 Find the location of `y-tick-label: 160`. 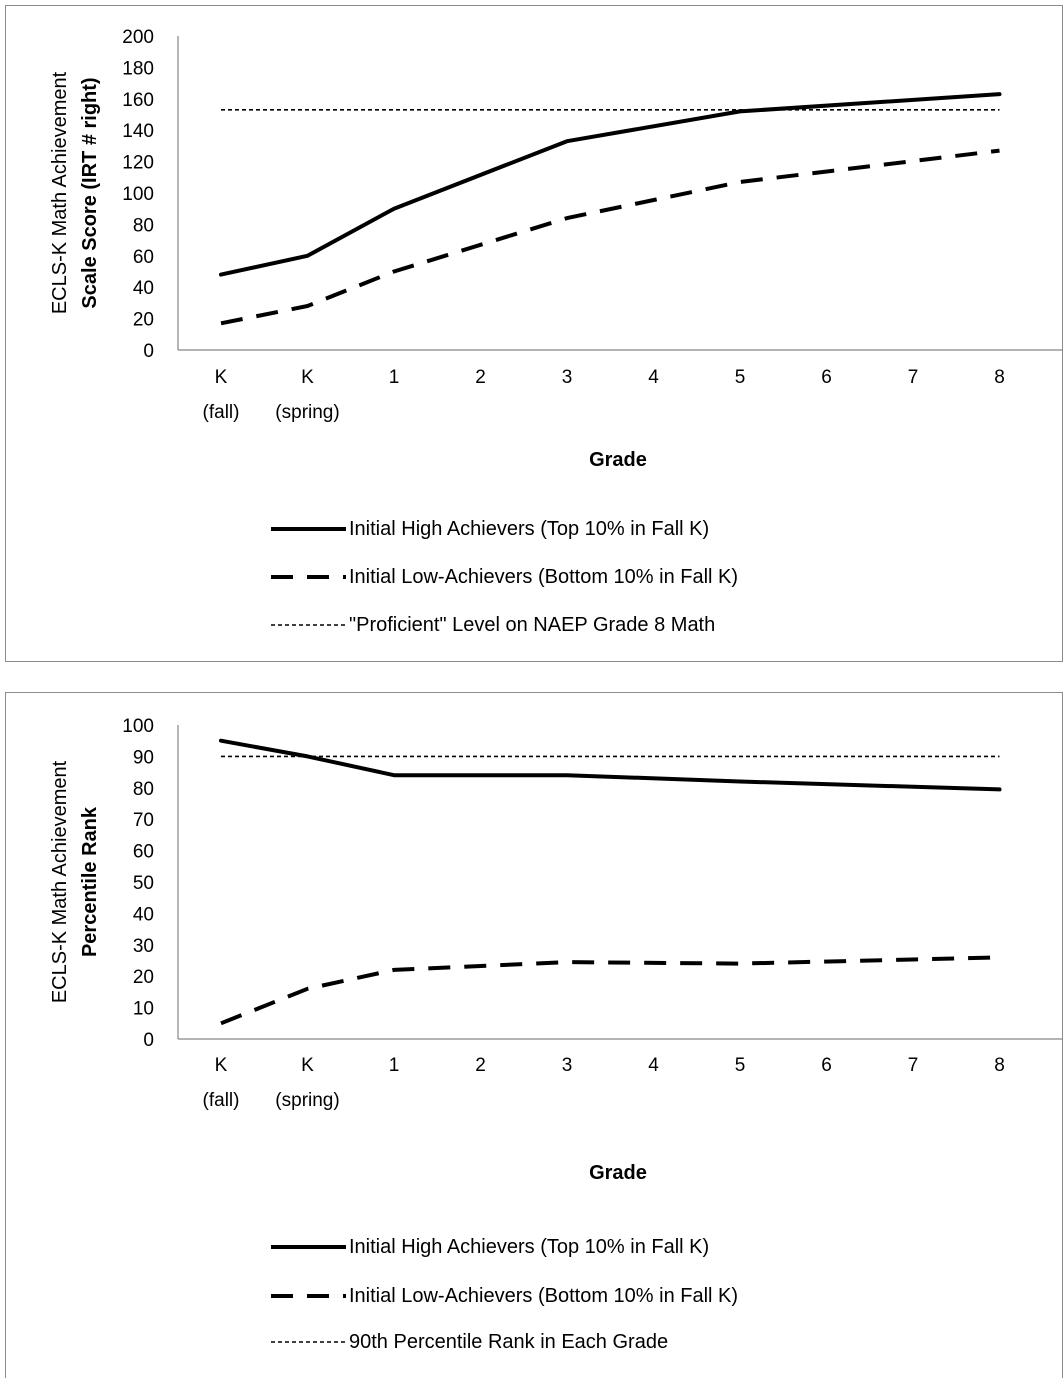

y-tick-label: 160 is located at coordinates (138, 100).